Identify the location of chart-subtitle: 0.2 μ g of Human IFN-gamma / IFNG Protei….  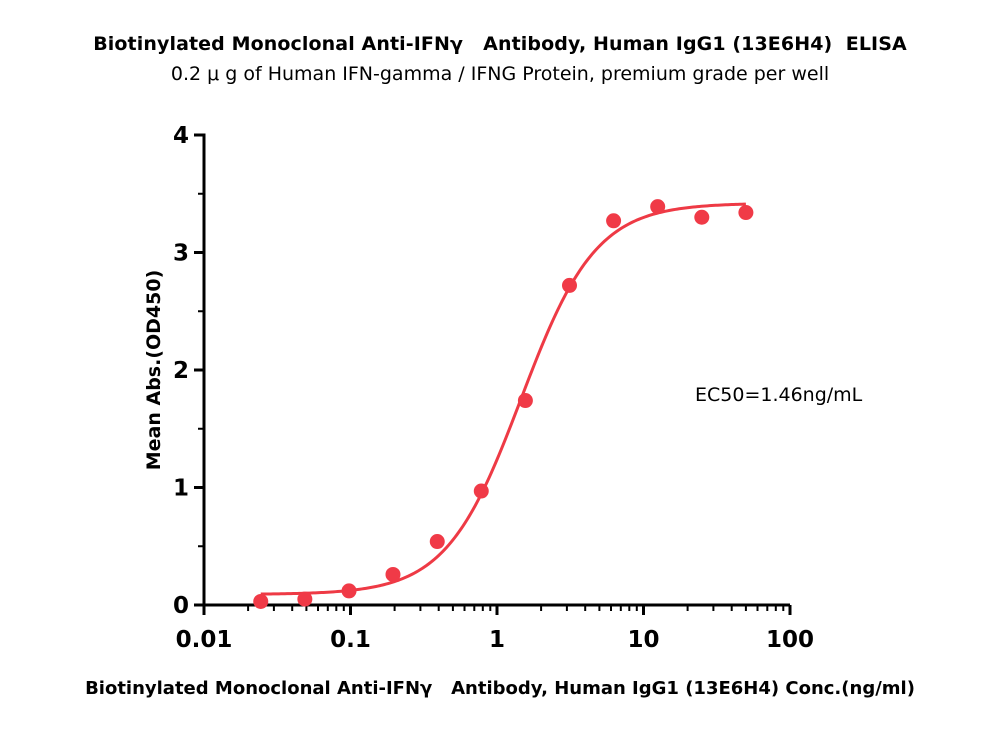
(500, 74).